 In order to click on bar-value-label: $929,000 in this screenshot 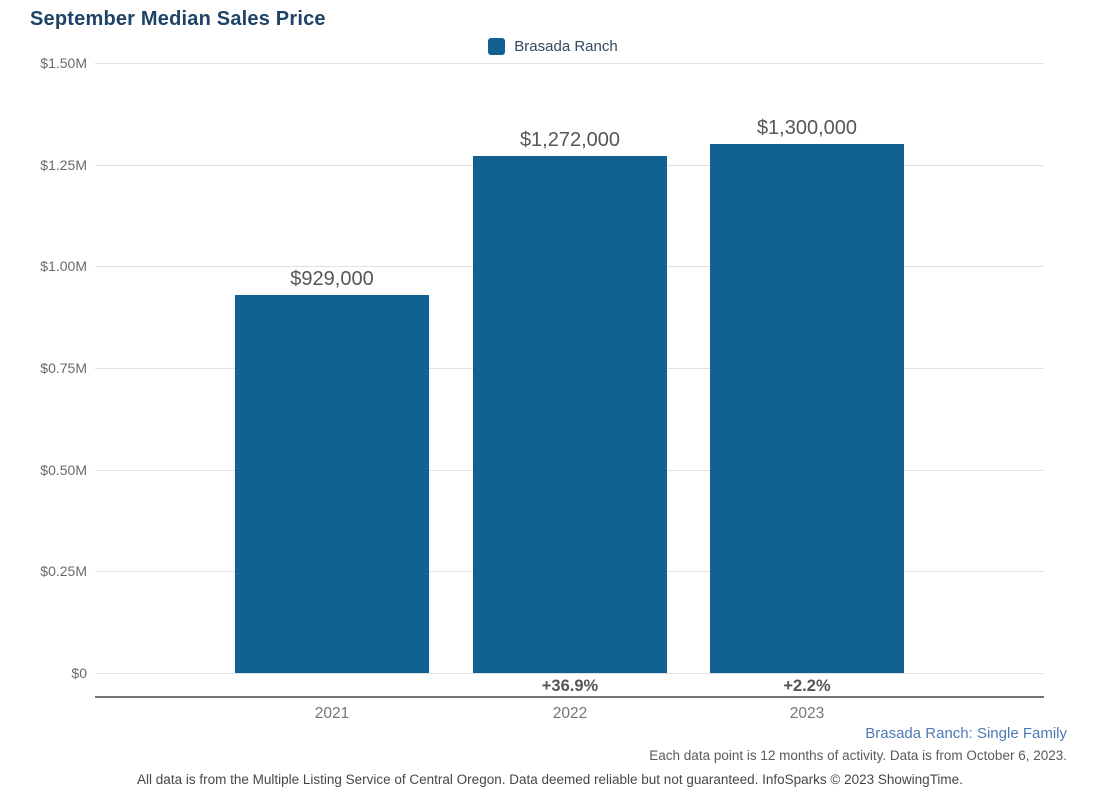, I will do `click(332, 279)`.